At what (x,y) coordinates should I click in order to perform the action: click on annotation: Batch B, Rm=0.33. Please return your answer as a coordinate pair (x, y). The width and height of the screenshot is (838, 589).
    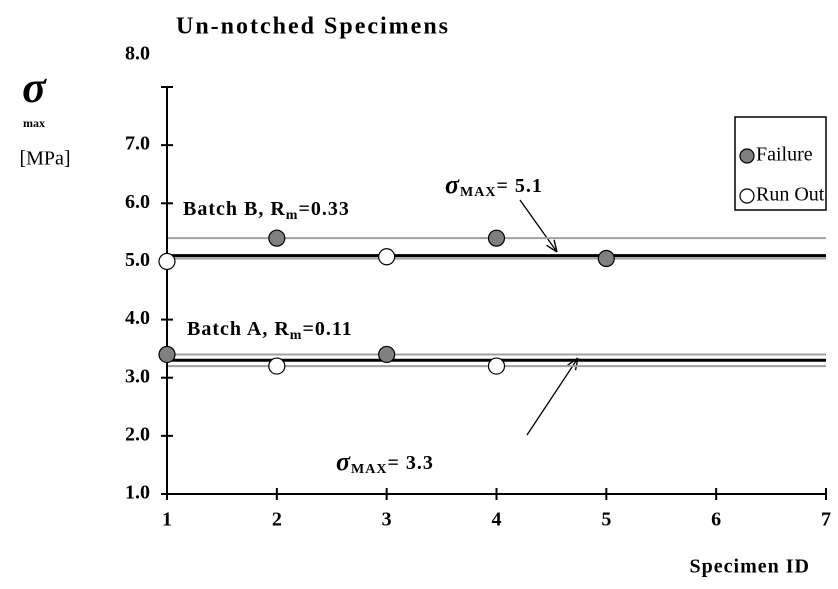
    Looking at the image, I should click on (266, 211).